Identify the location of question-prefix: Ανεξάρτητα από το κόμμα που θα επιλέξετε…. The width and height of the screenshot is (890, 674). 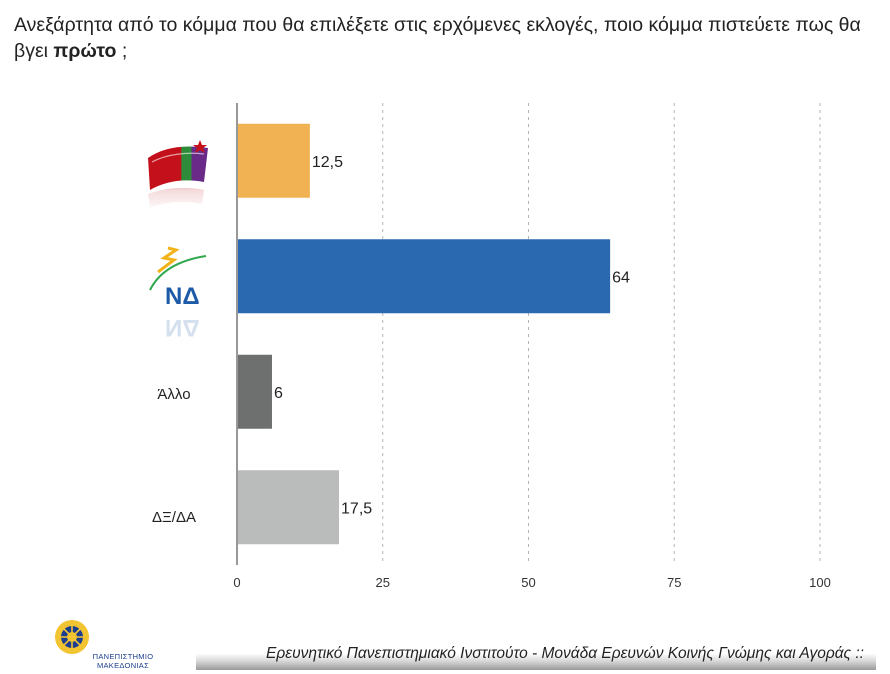
(437, 38).